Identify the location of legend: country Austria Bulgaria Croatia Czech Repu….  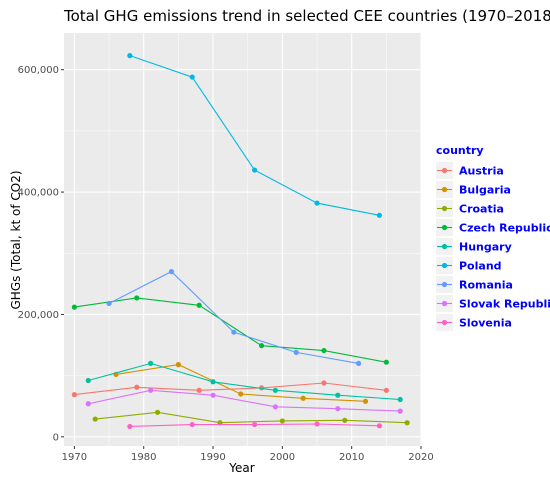
(493, 237).